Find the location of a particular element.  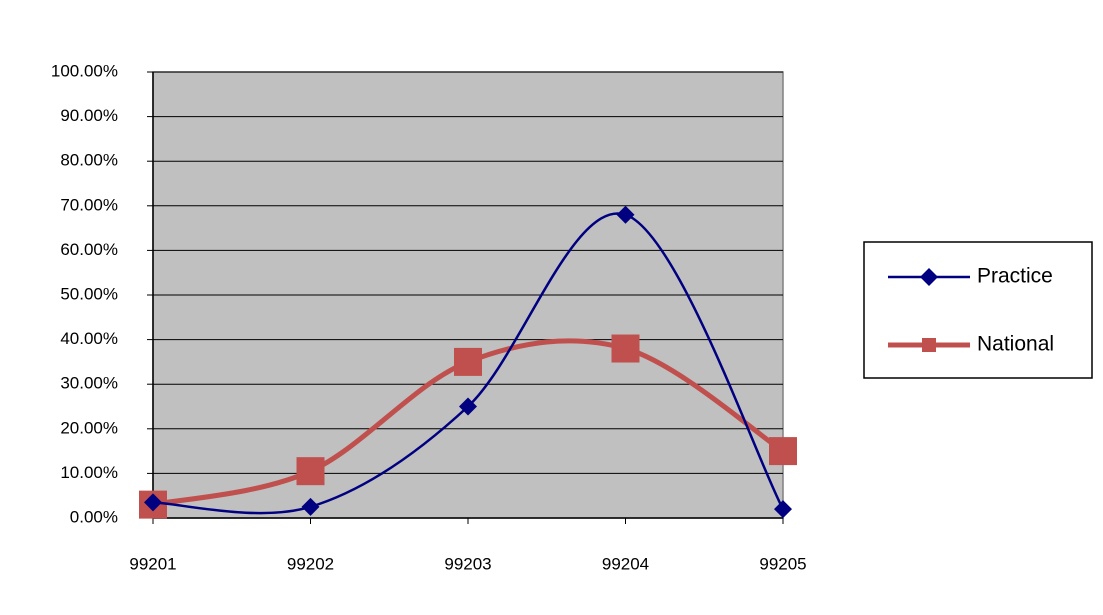

y-tick-label: 60.00% is located at coordinates (89, 249).